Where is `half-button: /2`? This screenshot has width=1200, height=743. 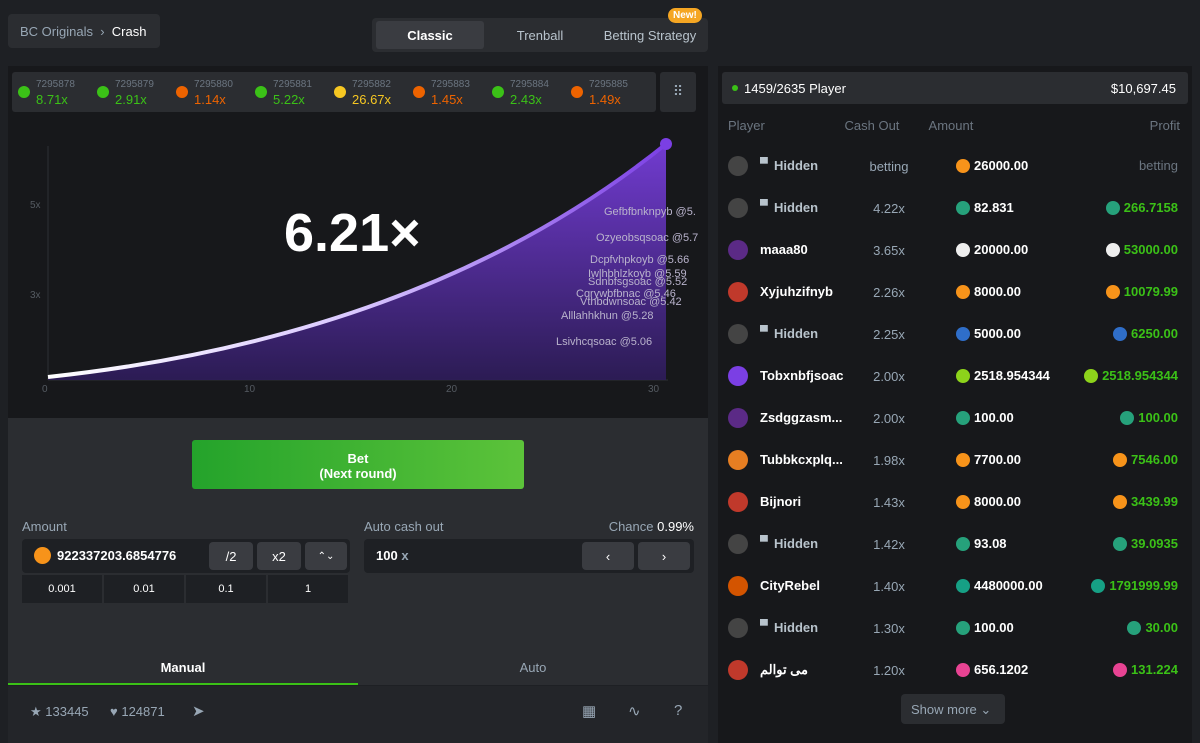
half-button: /2 is located at coordinates (231, 556).